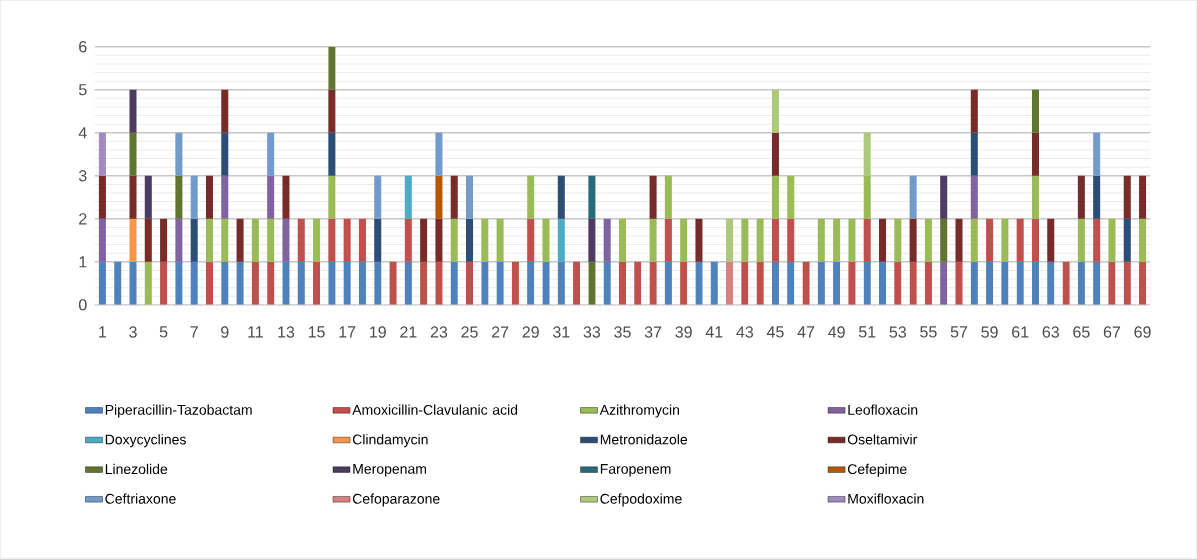  I want to click on x-tick-label: 63, so click(1050, 332).